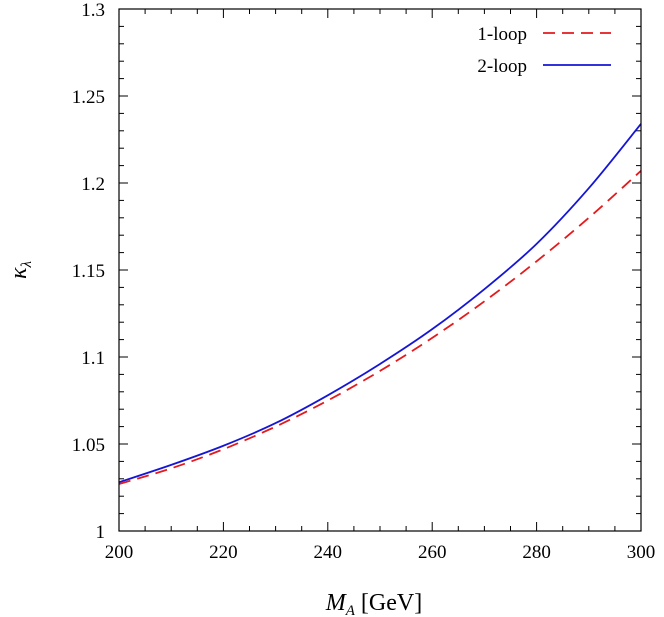  Describe the element at coordinates (88, 445) in the screenshot. I see `y-tick-label: 1.05` at that location.